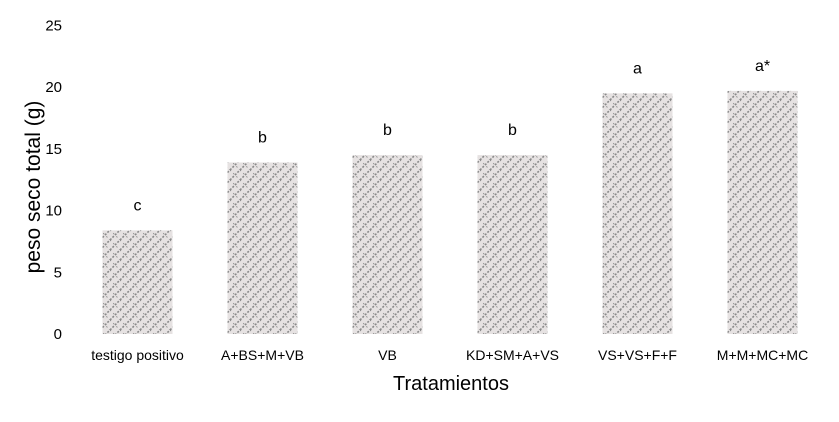 This screenshot has width=839, height=422. What do you see at coordinates (512, 355) in the screenshot?
I see `x-tick-label: KD+SM+A+VS` at bounding box center [512, 355].